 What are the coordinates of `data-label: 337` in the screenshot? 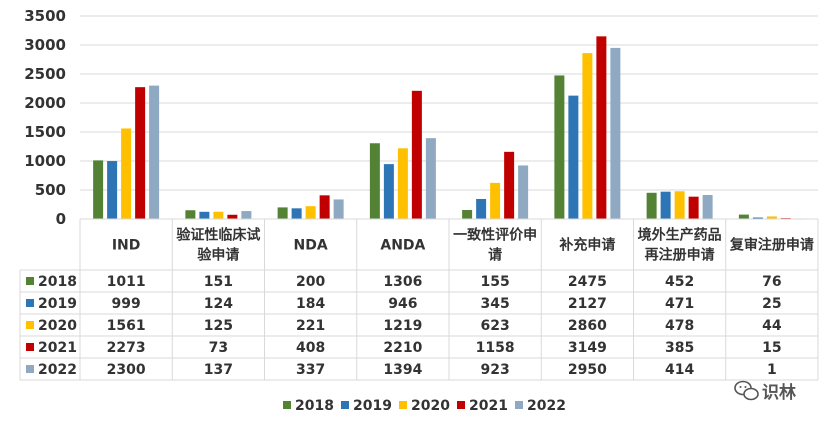 It's located at (310, 370).